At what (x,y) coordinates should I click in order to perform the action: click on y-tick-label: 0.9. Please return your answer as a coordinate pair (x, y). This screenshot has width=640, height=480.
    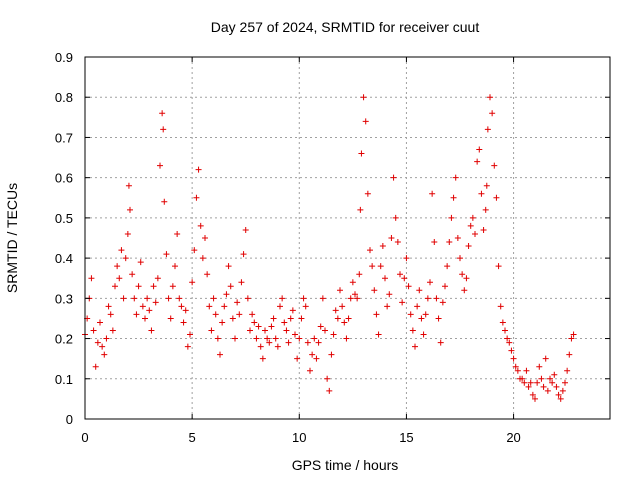
    Looking at the image, I should click on (64, 57).